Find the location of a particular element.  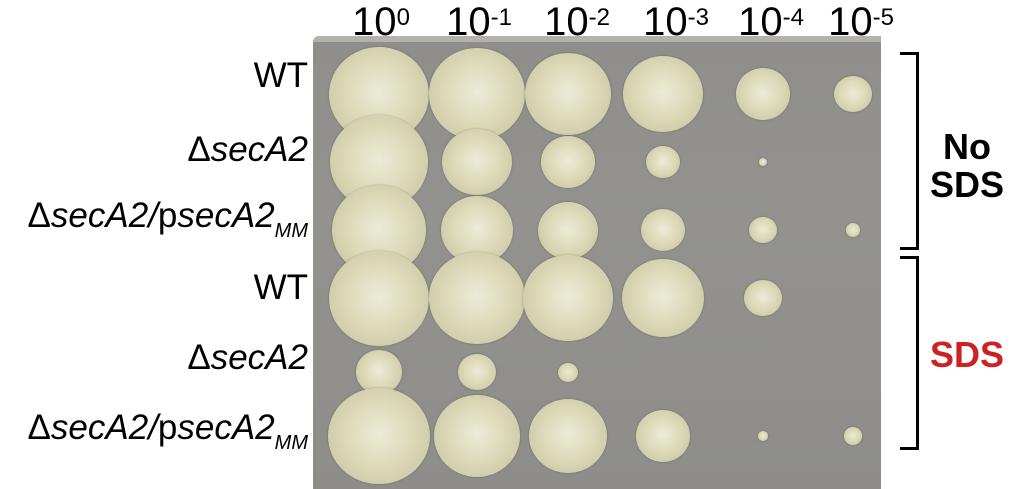

dilution-label-2: 10-2 is located at coordinates (577, 22).